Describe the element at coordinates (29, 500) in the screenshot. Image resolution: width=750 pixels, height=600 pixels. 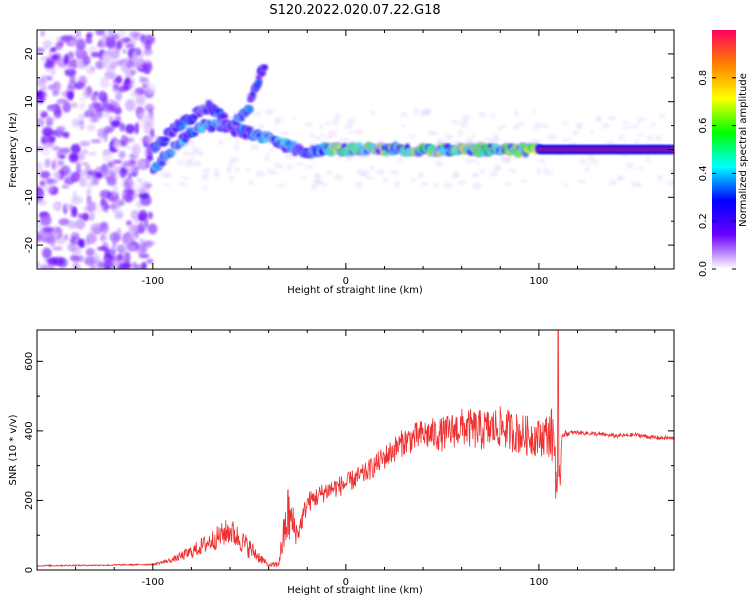
I see `snr-ytick-label: 200` at that location.